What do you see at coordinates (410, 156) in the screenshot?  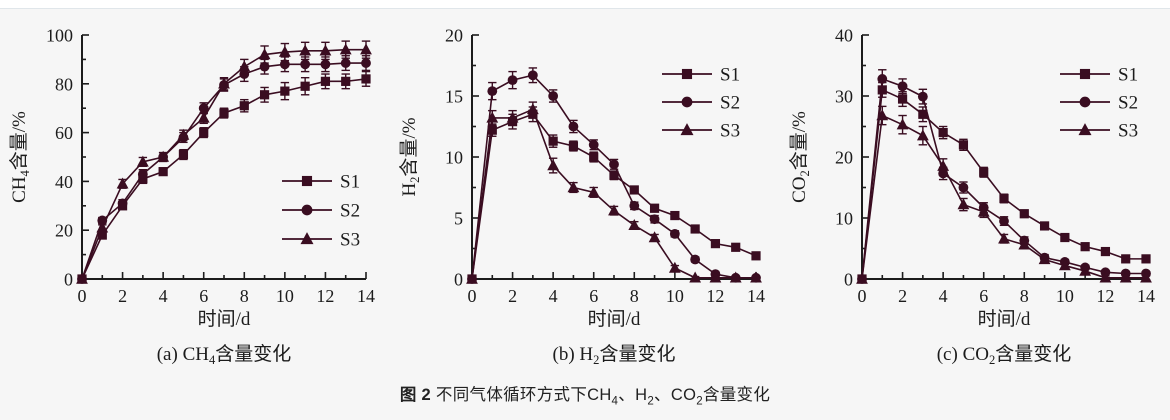 I see `y-axis-label: H2含量/%` at bounding box center [410, 156].